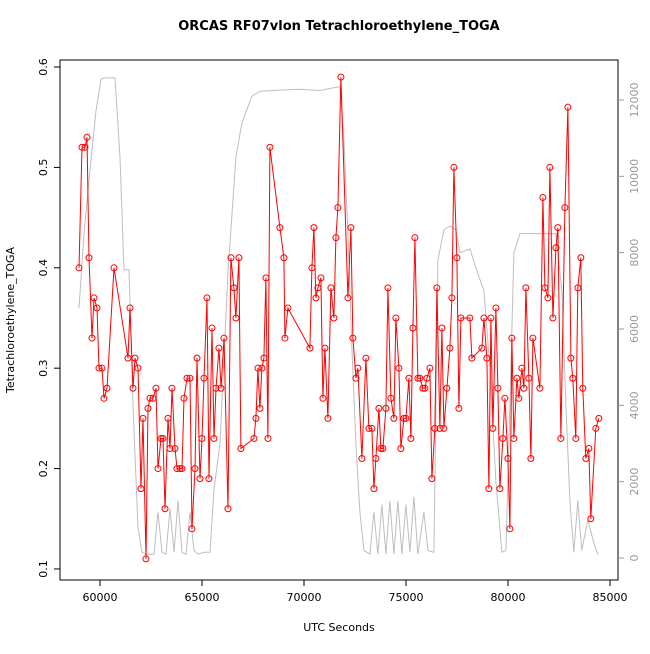  What do you see at coordinates (634, 100) in the screenshot?
I see `y2-tick-label: 12000` at bounding box center [634, 100].